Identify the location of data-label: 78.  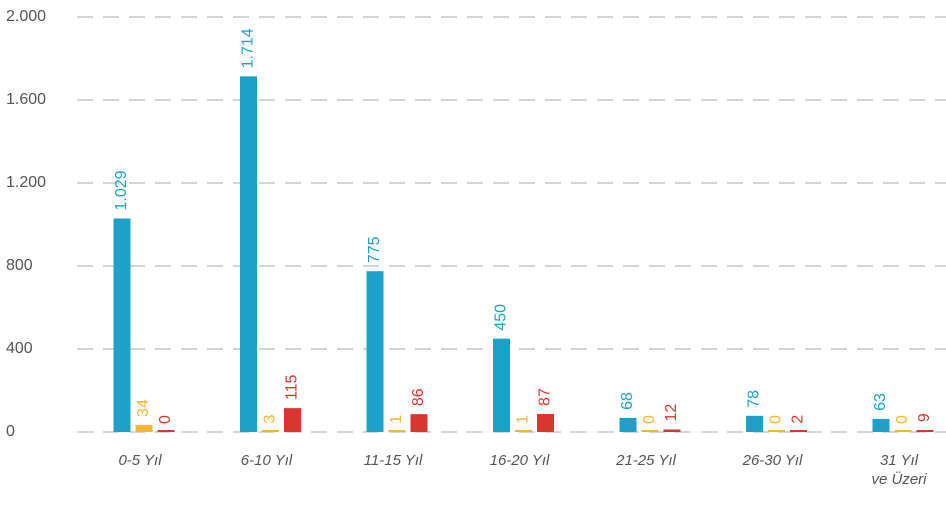
(754, 399).